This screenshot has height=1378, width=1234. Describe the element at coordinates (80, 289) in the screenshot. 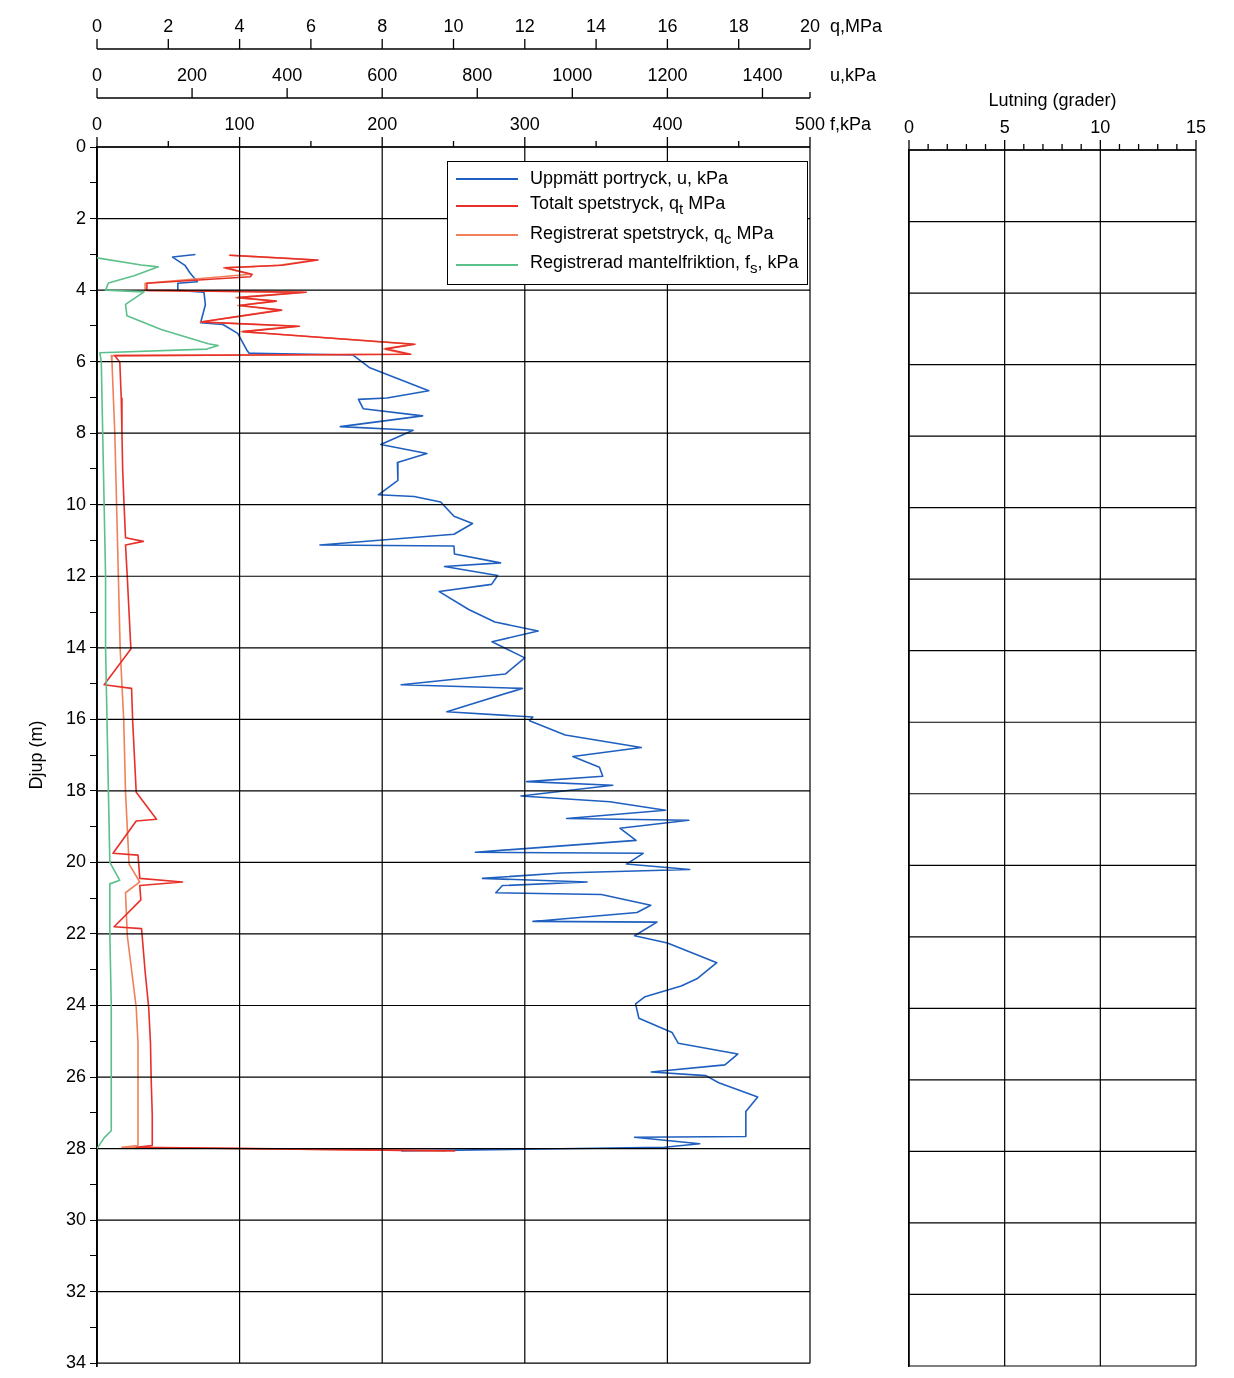

I see `y-tick-label: 4` at that location.